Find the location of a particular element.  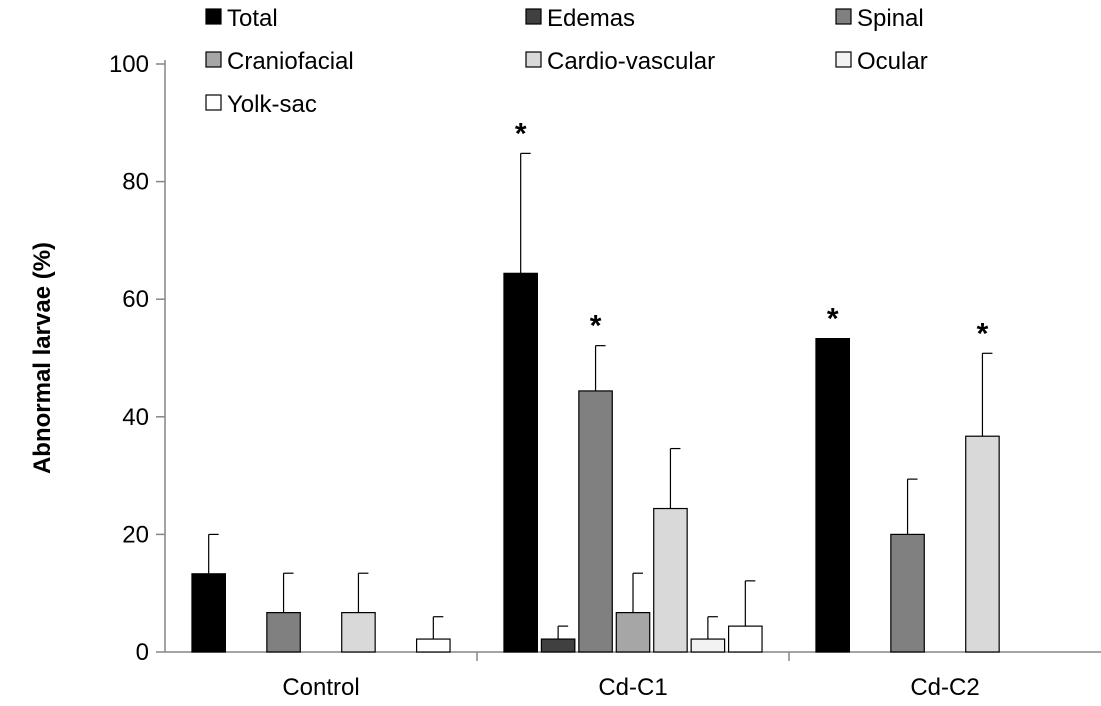

y-tick-label: 100 is located at coordinates (129, 64).